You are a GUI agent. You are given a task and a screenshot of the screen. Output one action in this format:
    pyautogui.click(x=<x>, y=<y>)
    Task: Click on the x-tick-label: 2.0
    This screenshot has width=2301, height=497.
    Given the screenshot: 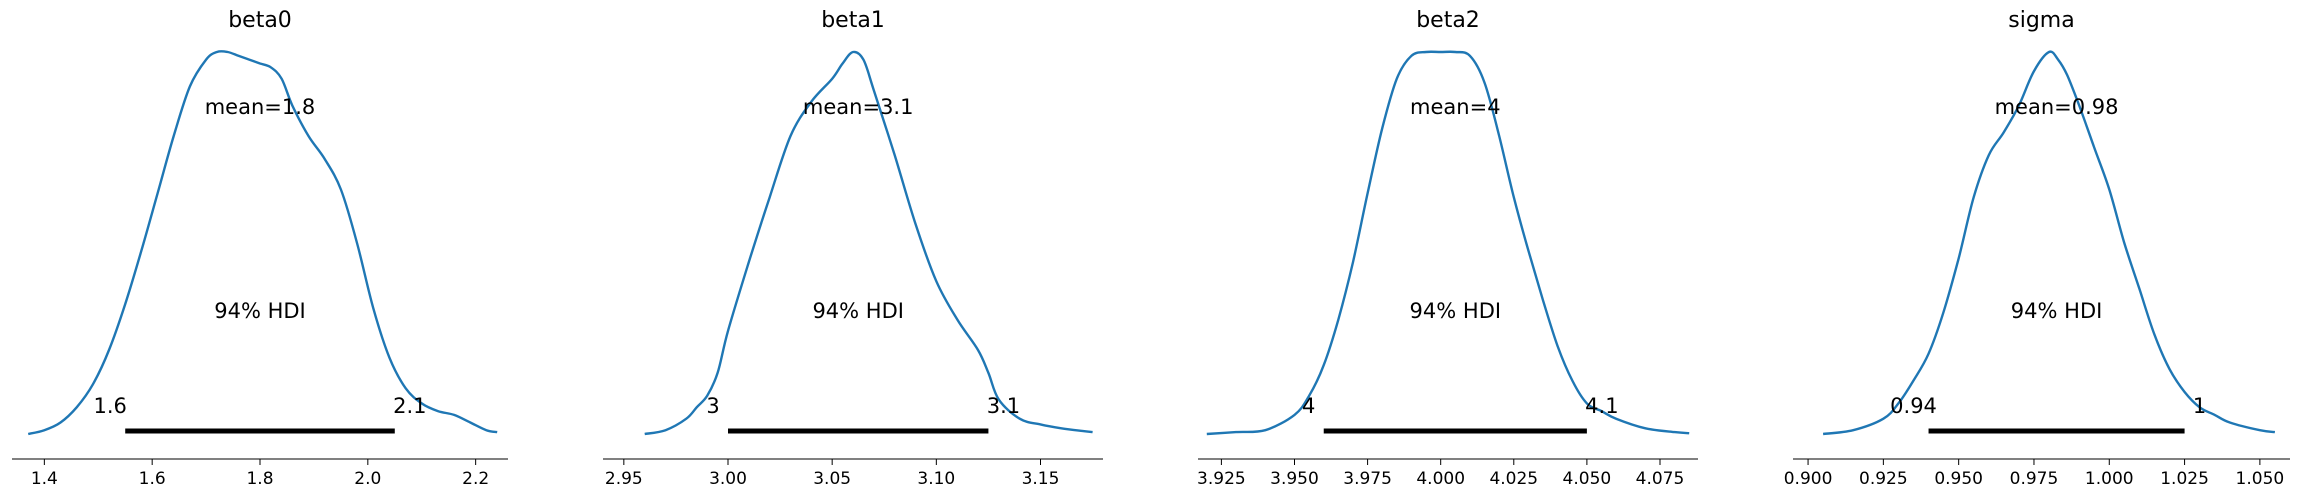 What is the action you would take?
    pyautogui.click(x=367, y=479)
    